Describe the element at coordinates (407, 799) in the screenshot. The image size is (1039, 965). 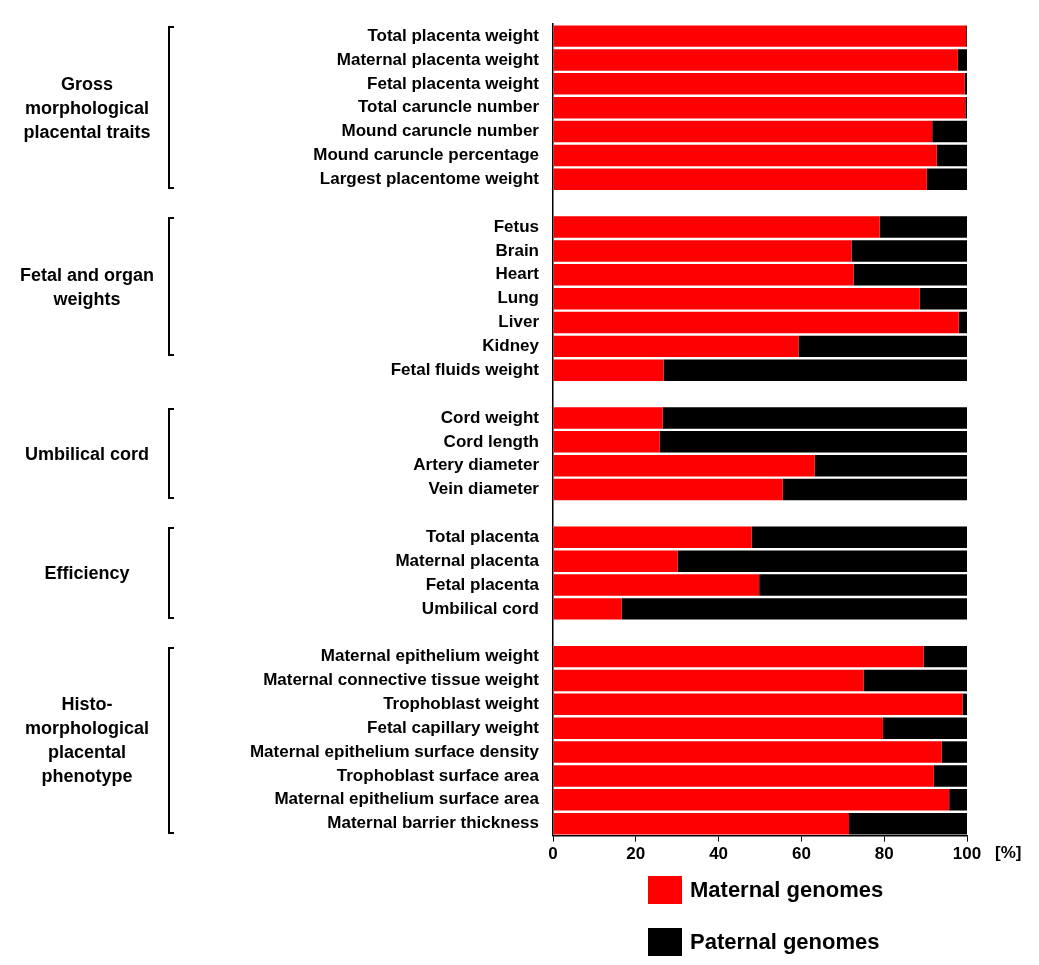
I see `y-tick-label: Maternal epithelium surface area` at that location.